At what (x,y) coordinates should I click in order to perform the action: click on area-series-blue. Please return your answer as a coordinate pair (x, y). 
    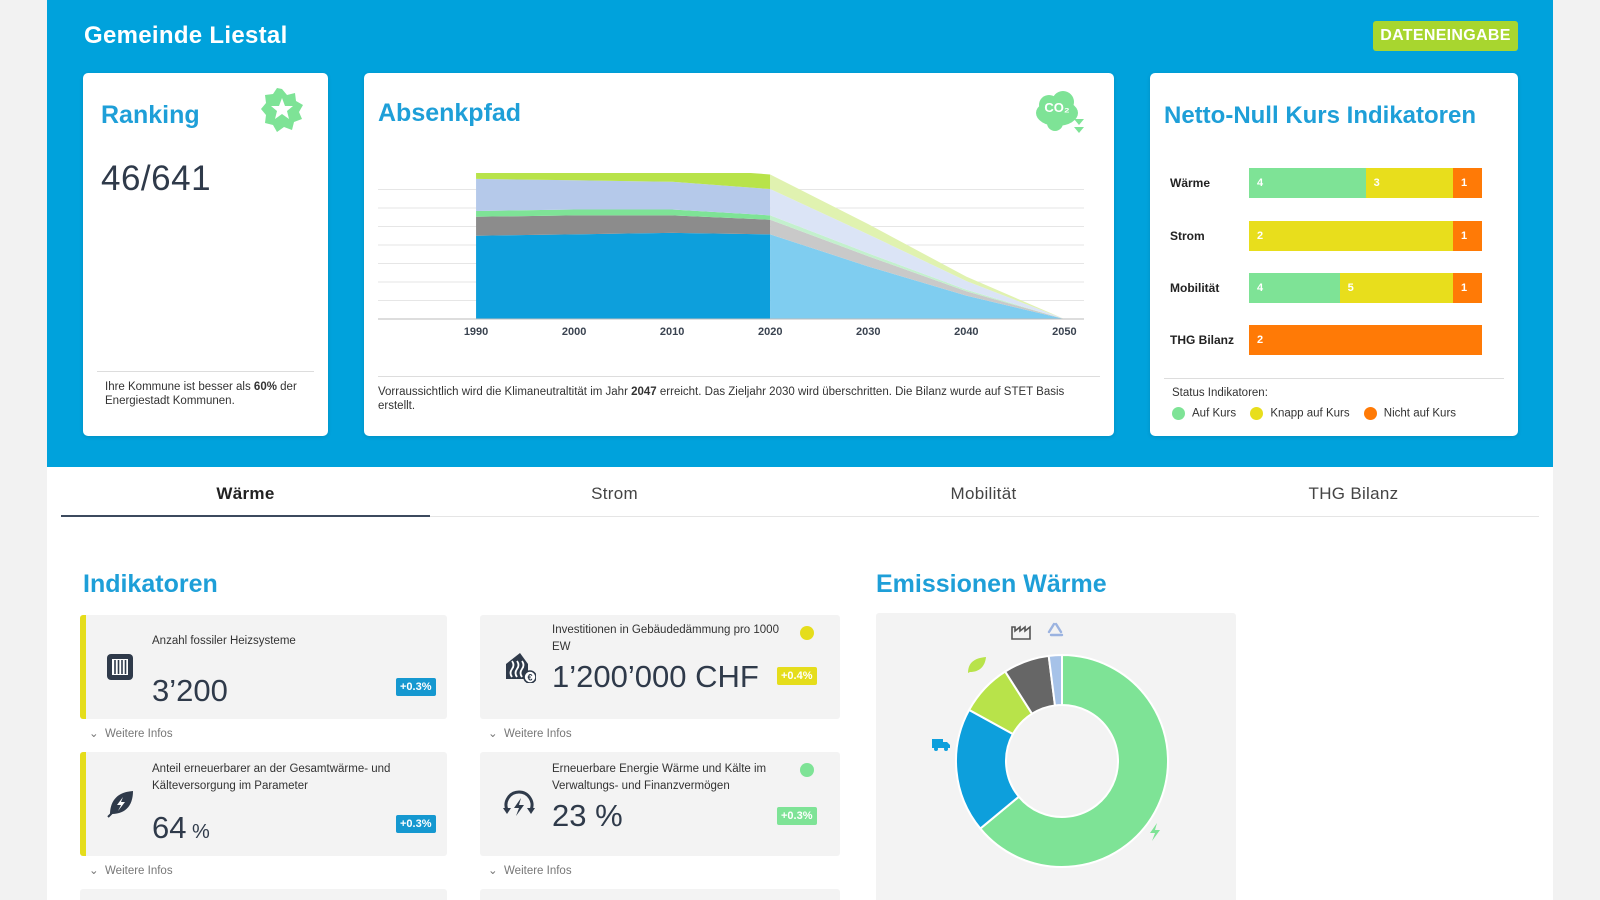
    Looking at the image, I should click on (623, 275).